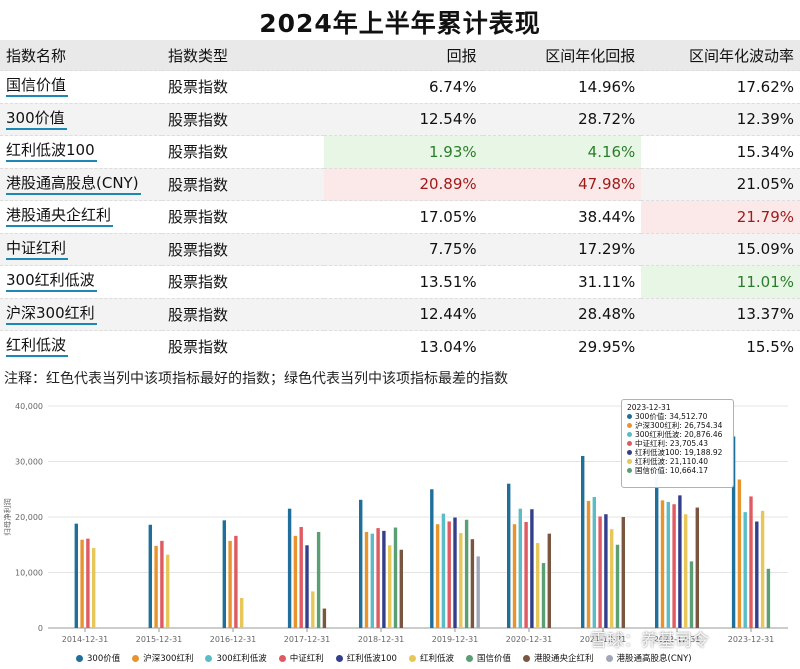 The image size is (800, 669). Describe the element at coordinates (403, 346) in the screenshot. I see `ret-cell: 13.04%` at that location.